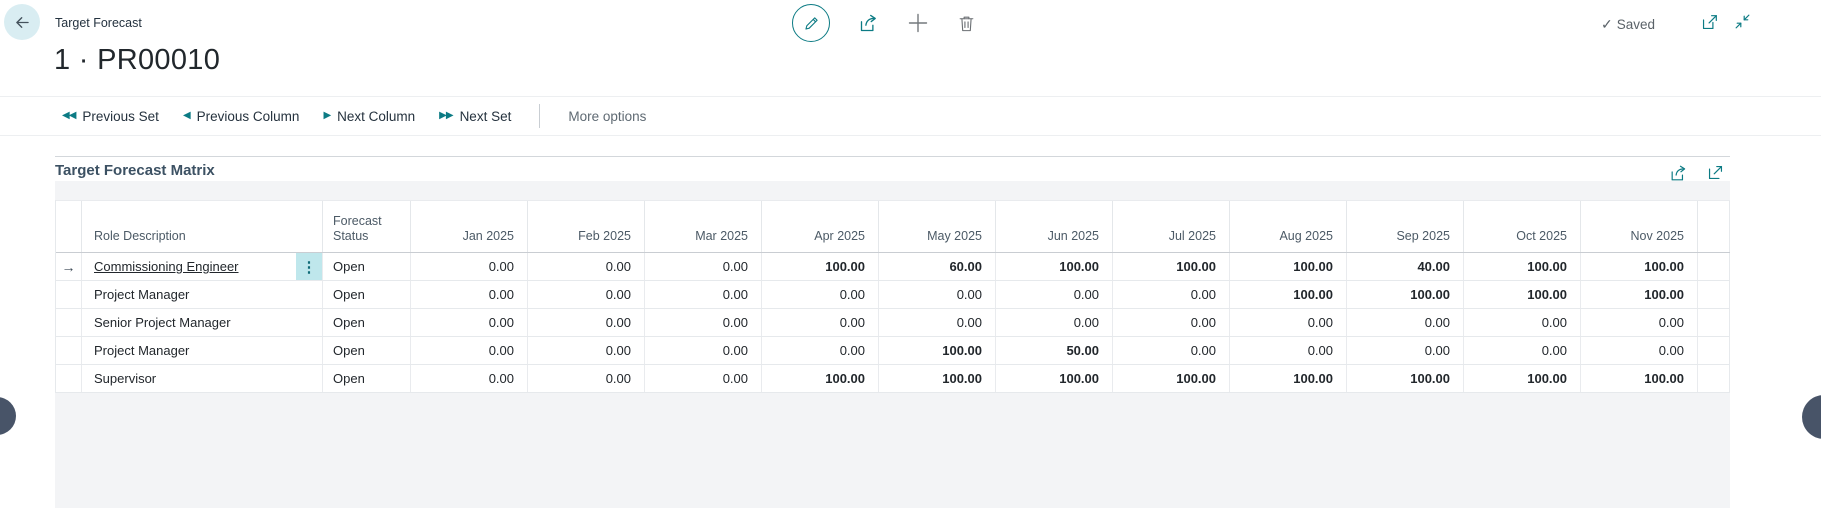 This screenshot has width=1821, height=508. Describe the element at coordinates (369, 116) in the screenshot. I see `next-column-button: ▶ Next Column` at that location.